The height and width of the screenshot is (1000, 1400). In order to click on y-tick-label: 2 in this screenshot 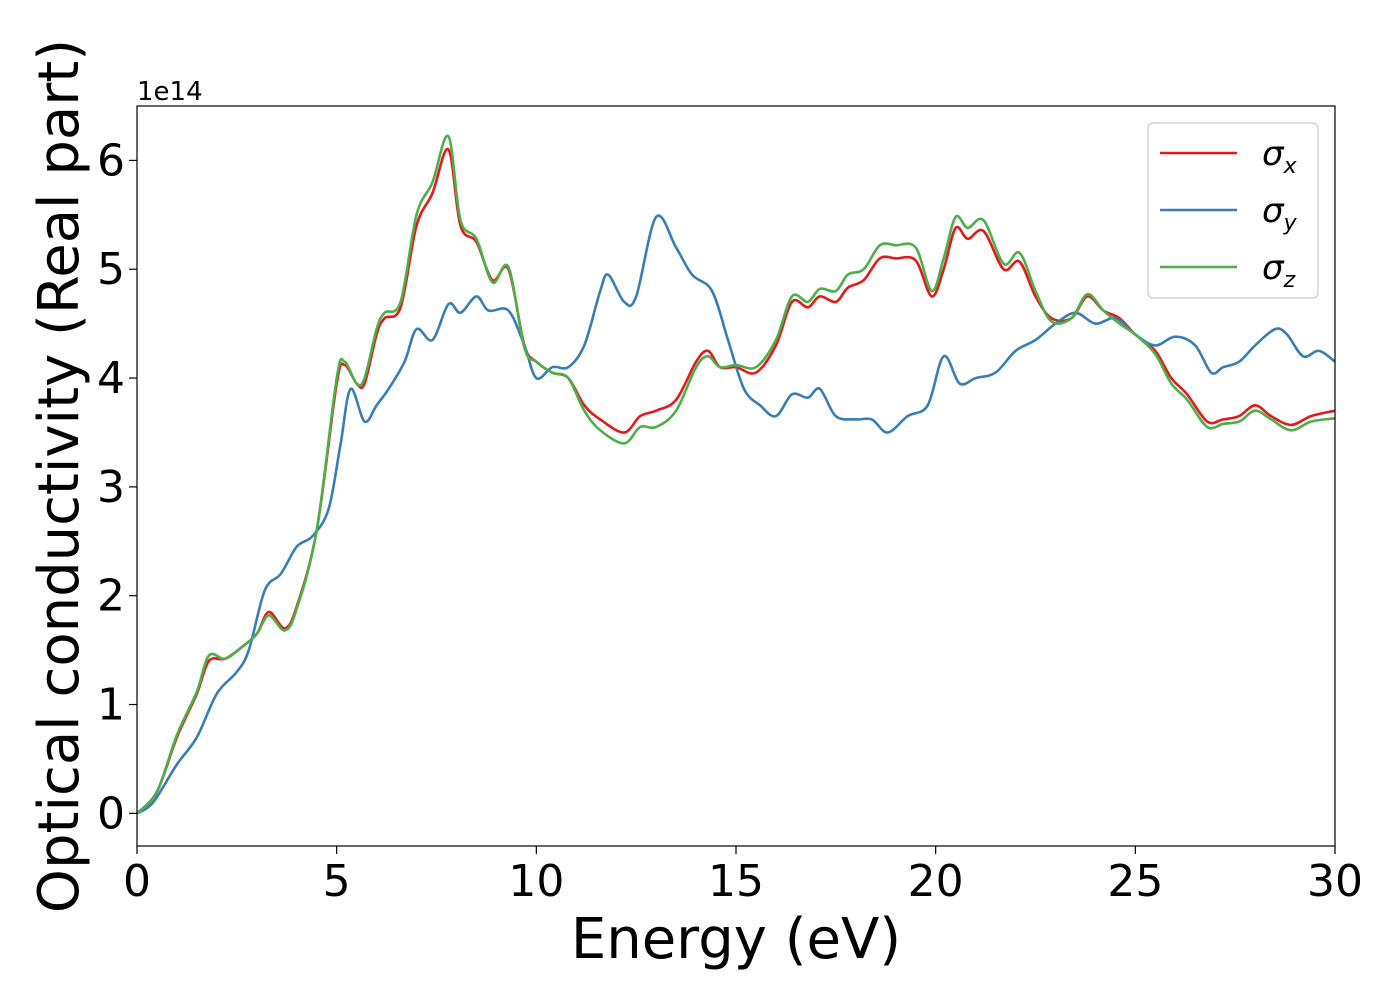, I will do `click(111, 596)`.